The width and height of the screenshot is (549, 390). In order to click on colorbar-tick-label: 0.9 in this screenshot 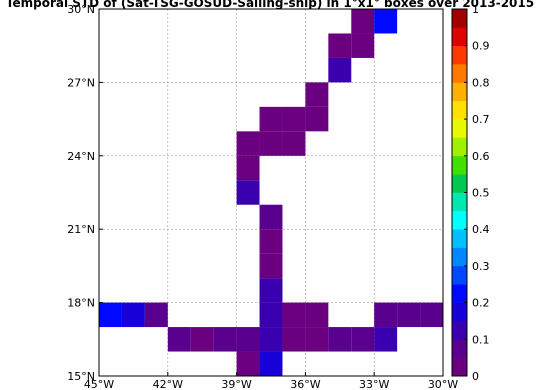, I will do `click(481, 46)`.